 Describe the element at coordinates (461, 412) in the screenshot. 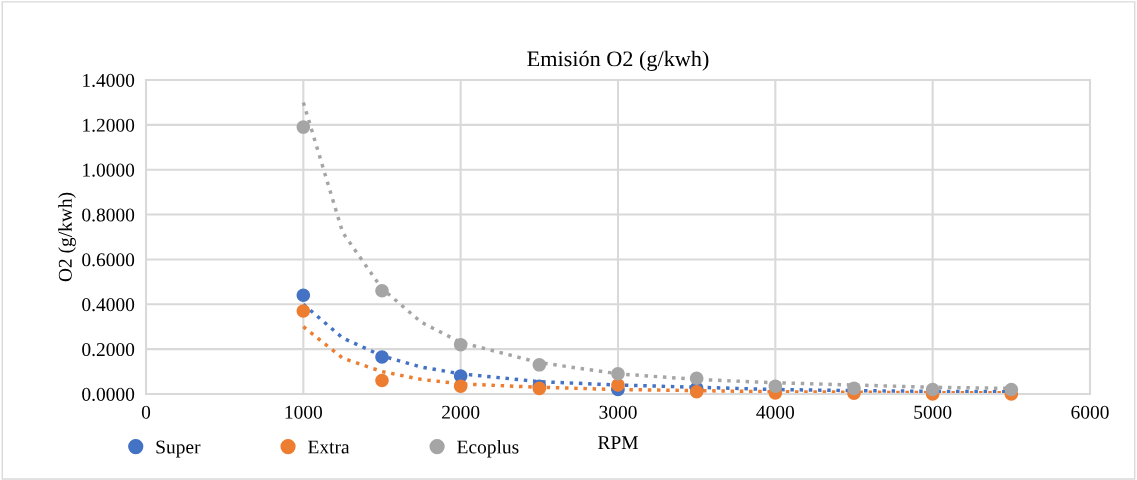

I see `x-tick-label: 2000` at that location.